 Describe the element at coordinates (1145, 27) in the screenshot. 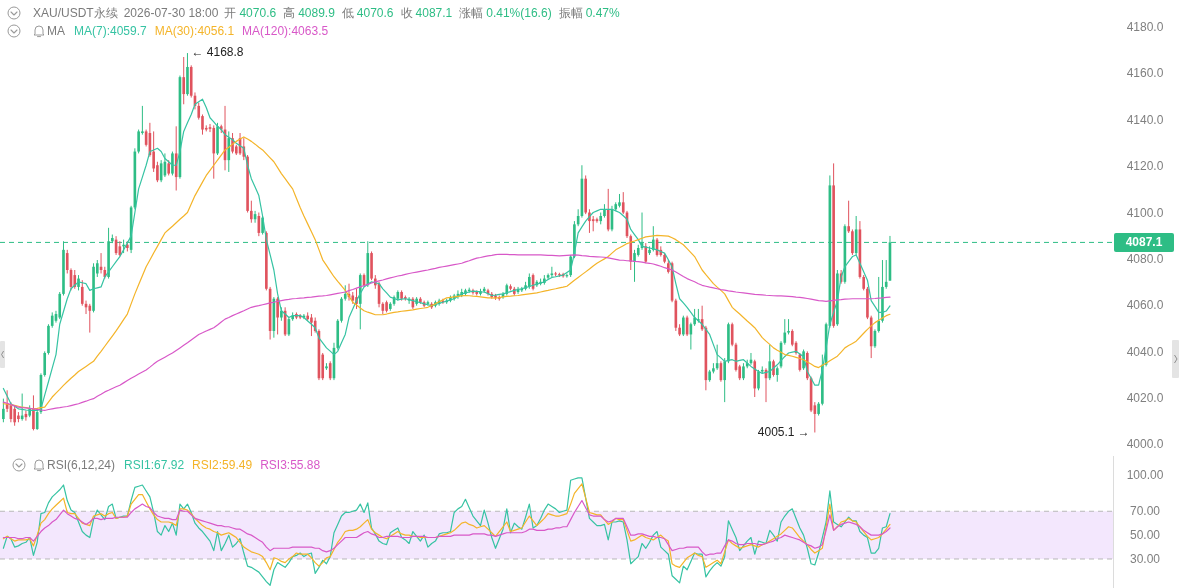

I see `y-tick-label: 4180.0` at that location.